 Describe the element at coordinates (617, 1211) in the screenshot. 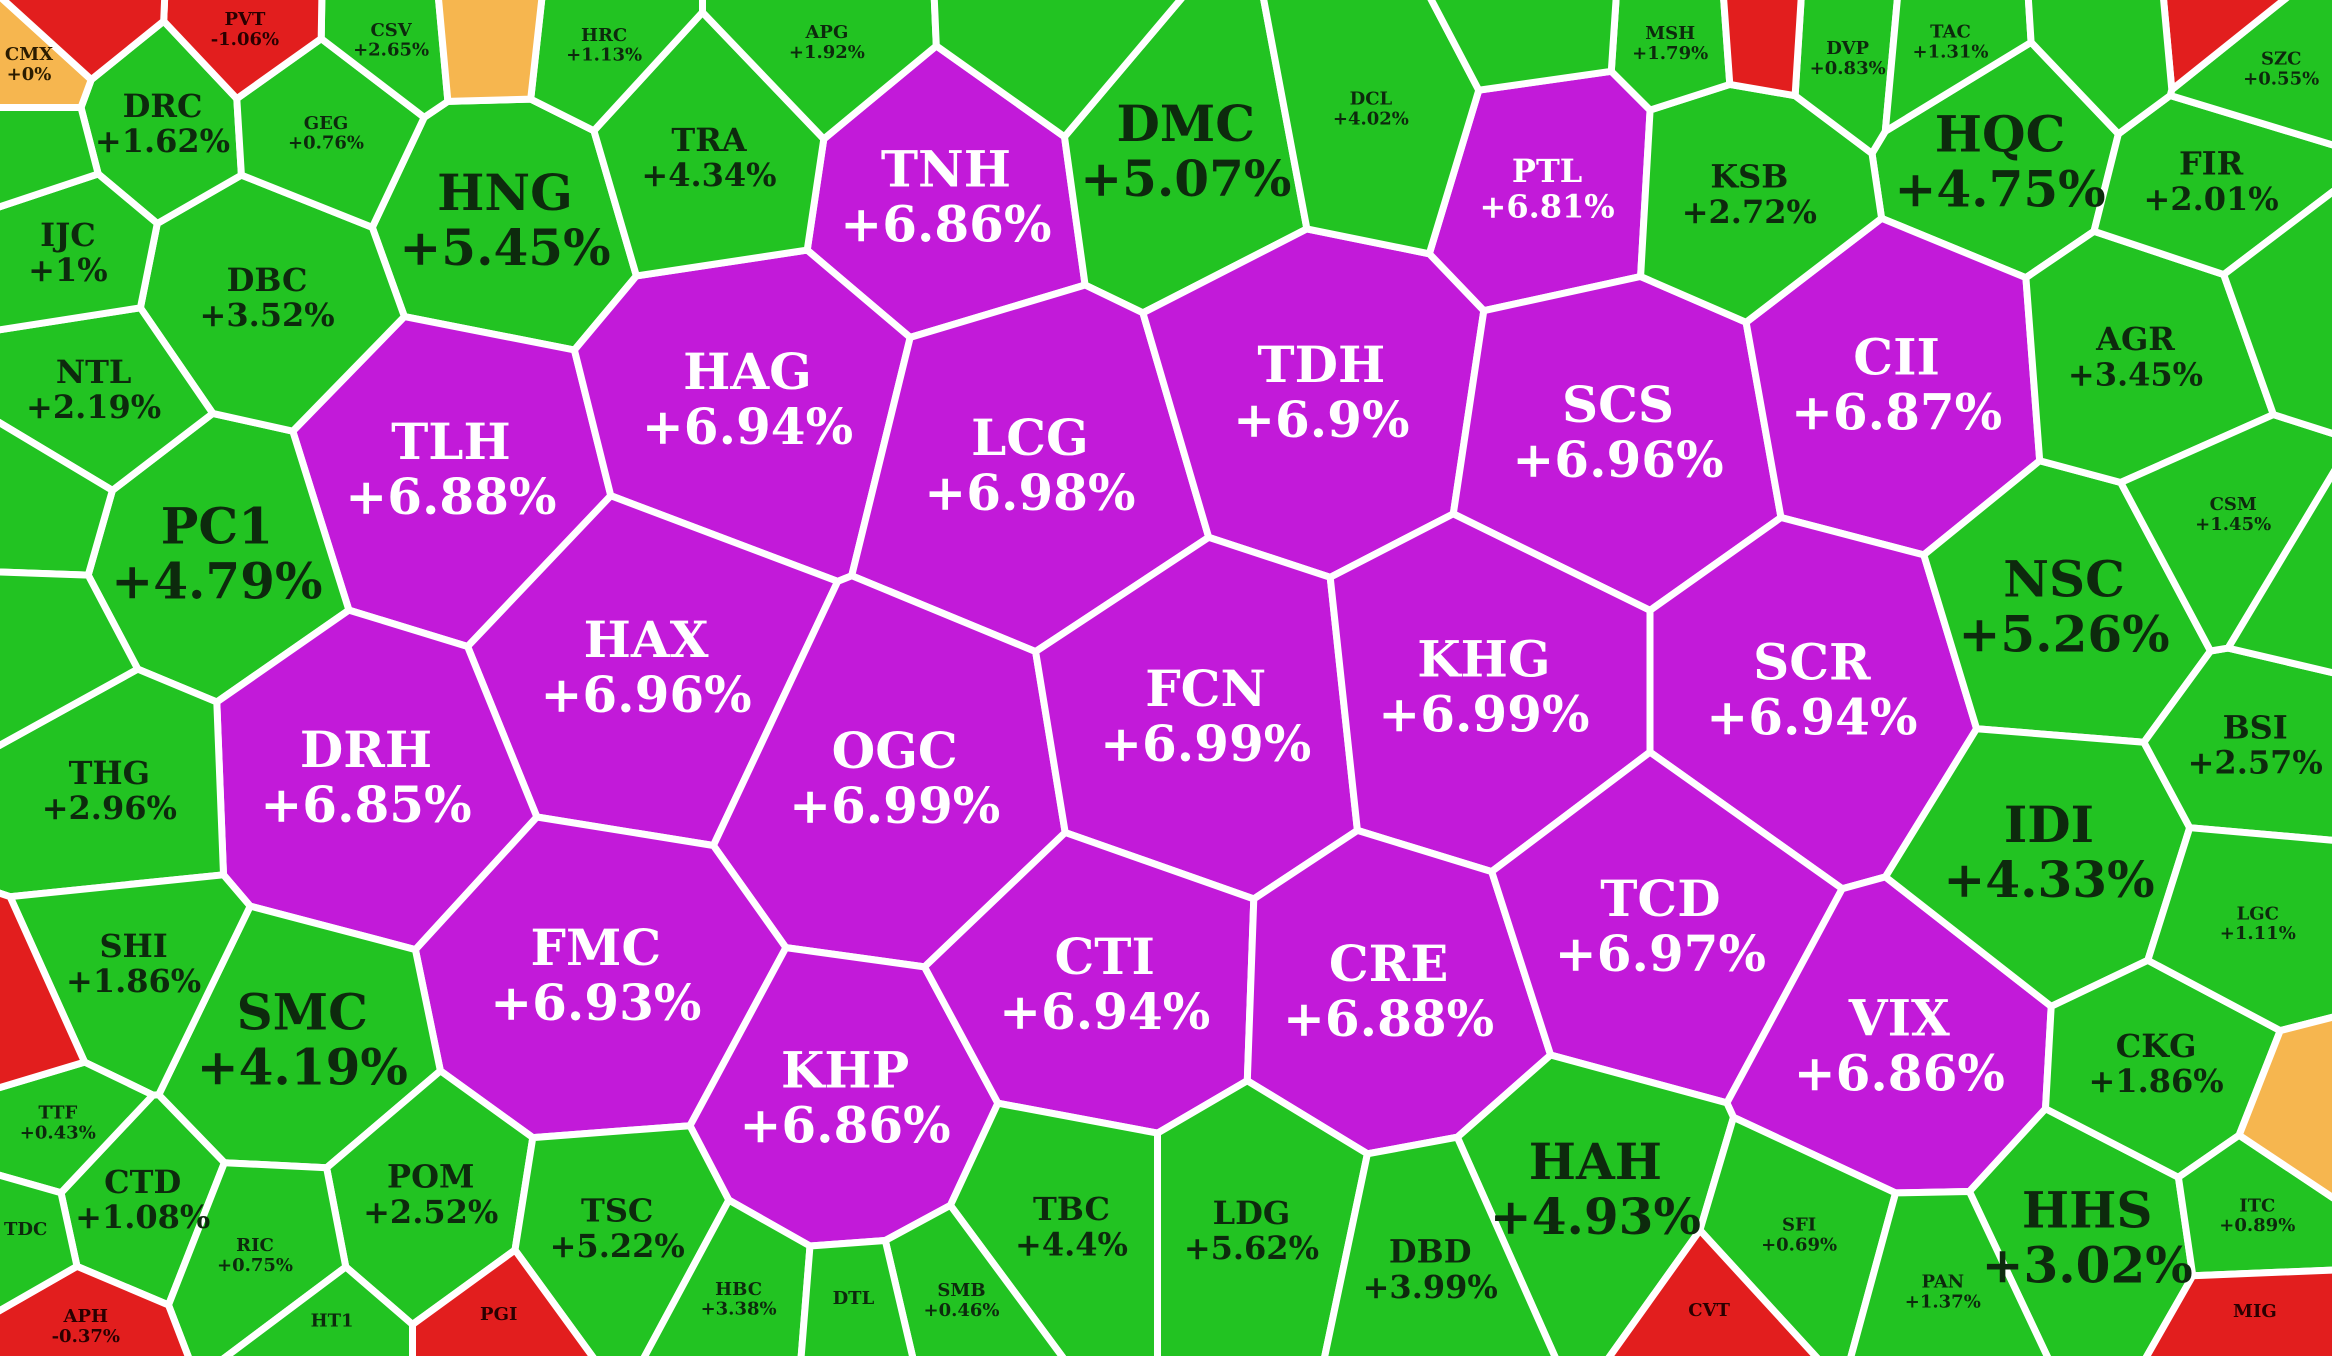

I see `symbol-label-tsc: TSC` at that location.